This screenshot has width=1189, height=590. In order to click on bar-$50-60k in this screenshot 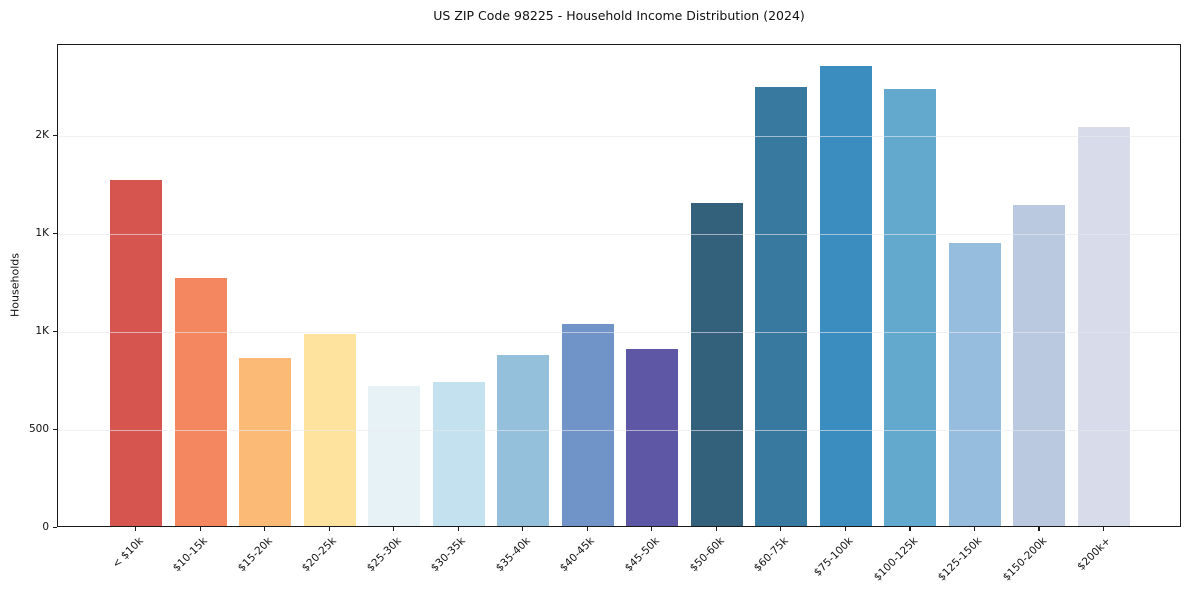, I will do `click(716, 364)`.